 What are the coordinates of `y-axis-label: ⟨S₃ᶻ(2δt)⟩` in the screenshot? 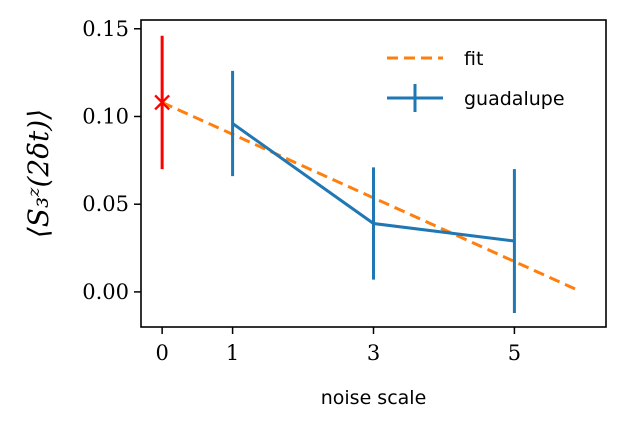 It's located at (38, 173).